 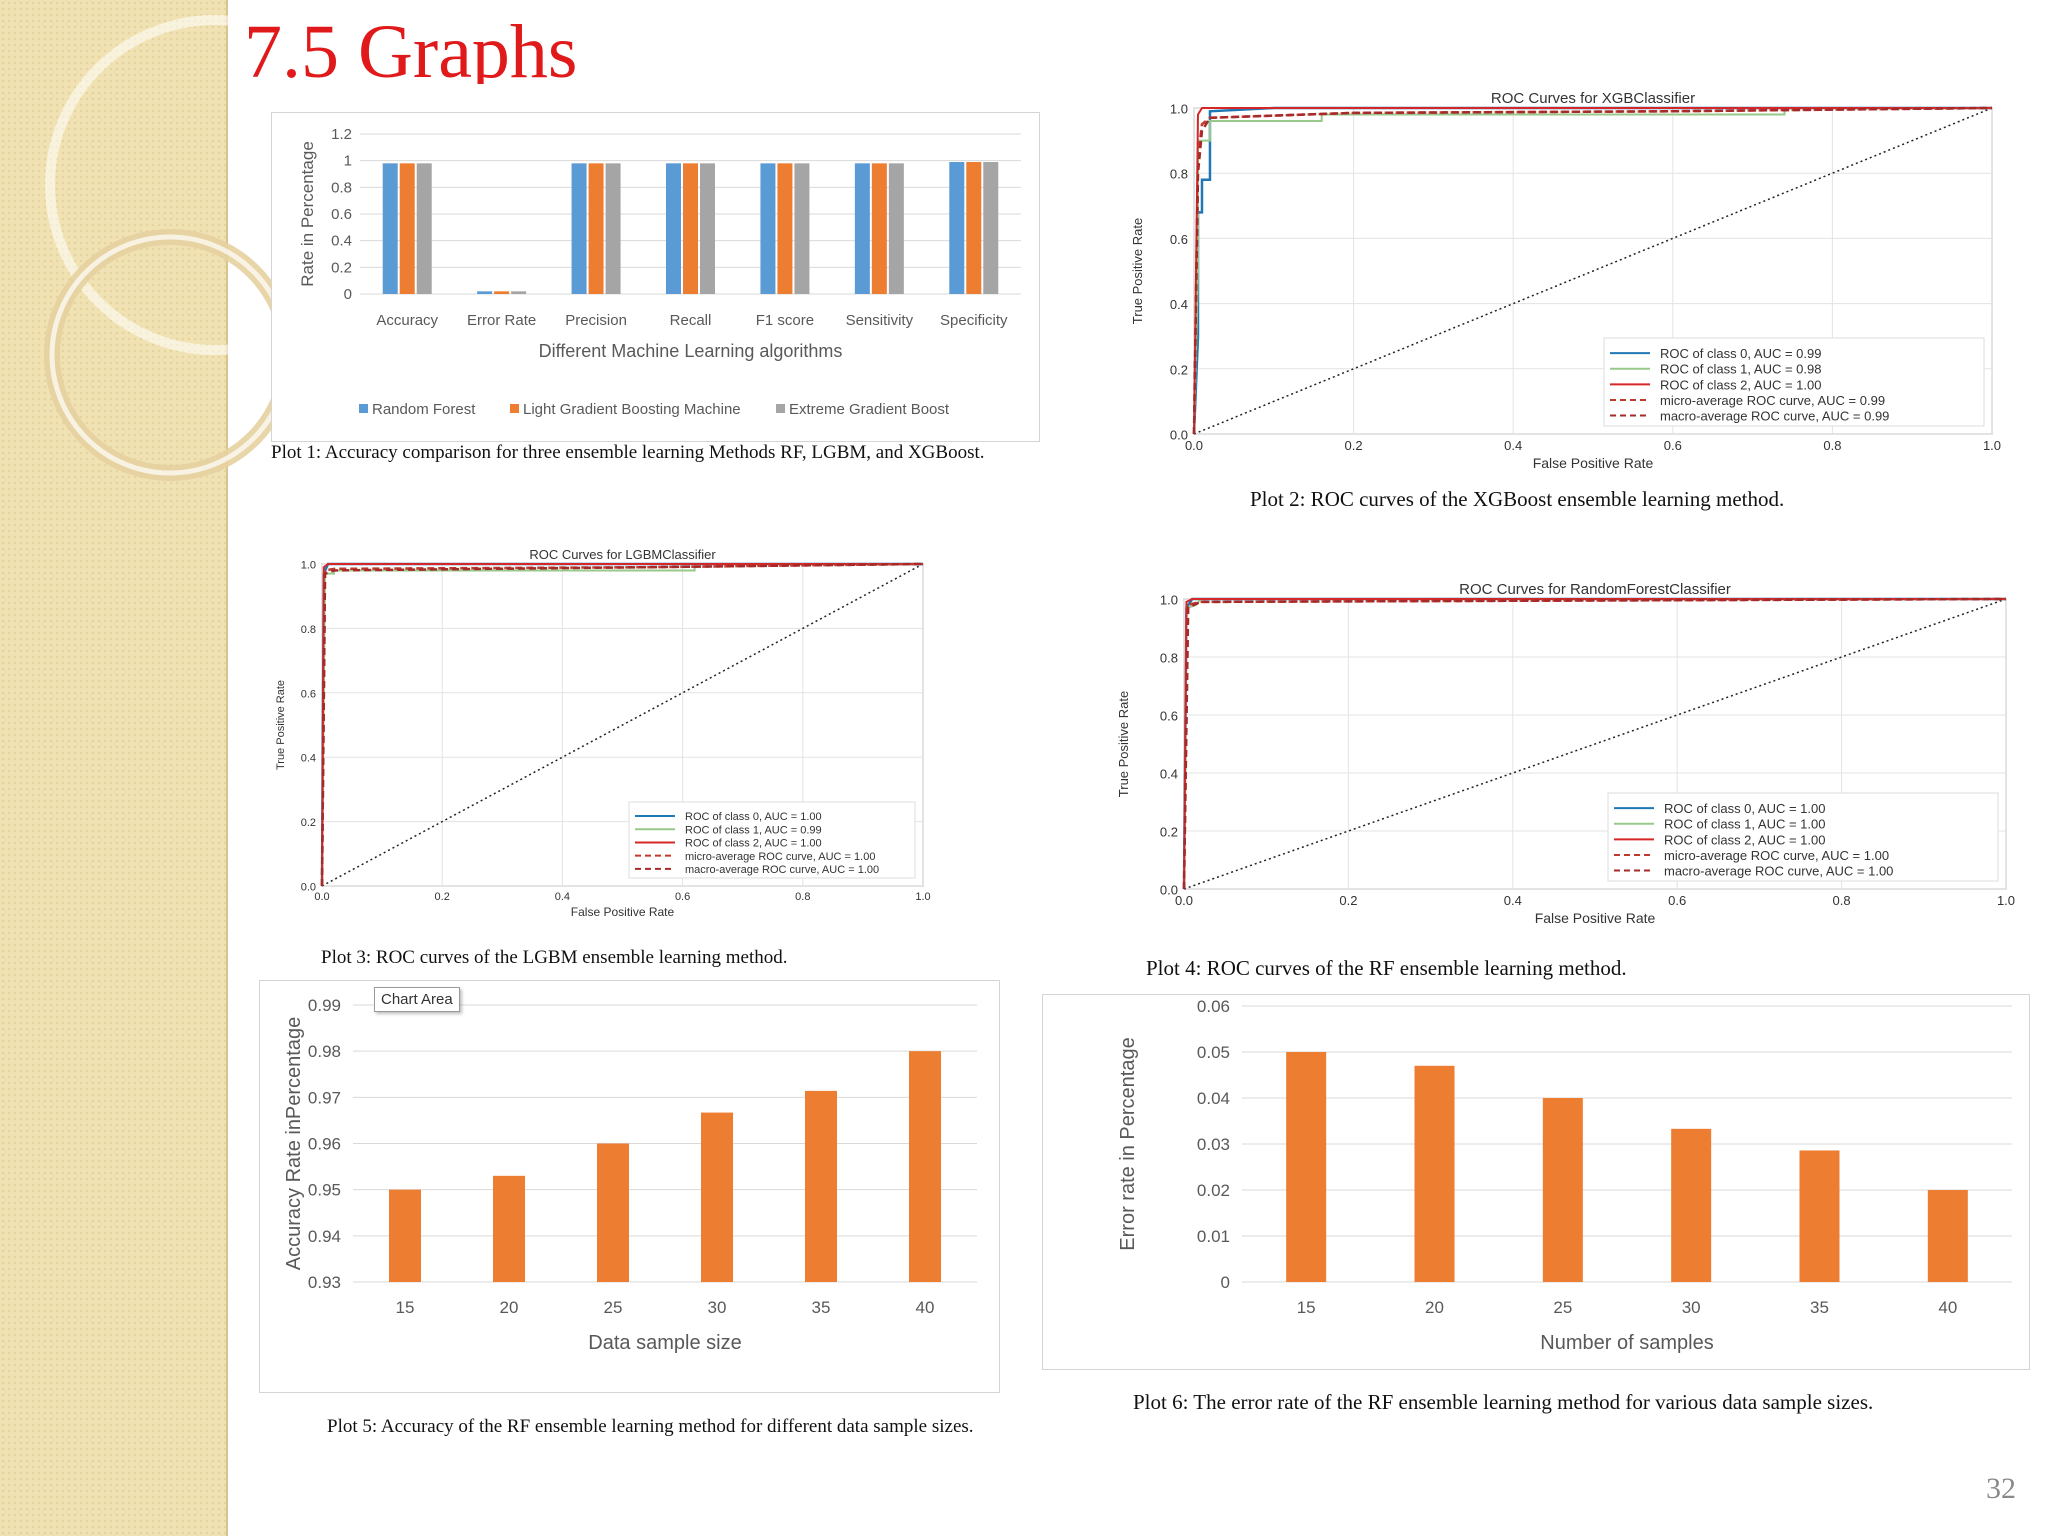 What do you see at coordinates (1673, 445) in the screenshot?
I see `x-tick-label: 0.6` at bounding box center [1673, 445].